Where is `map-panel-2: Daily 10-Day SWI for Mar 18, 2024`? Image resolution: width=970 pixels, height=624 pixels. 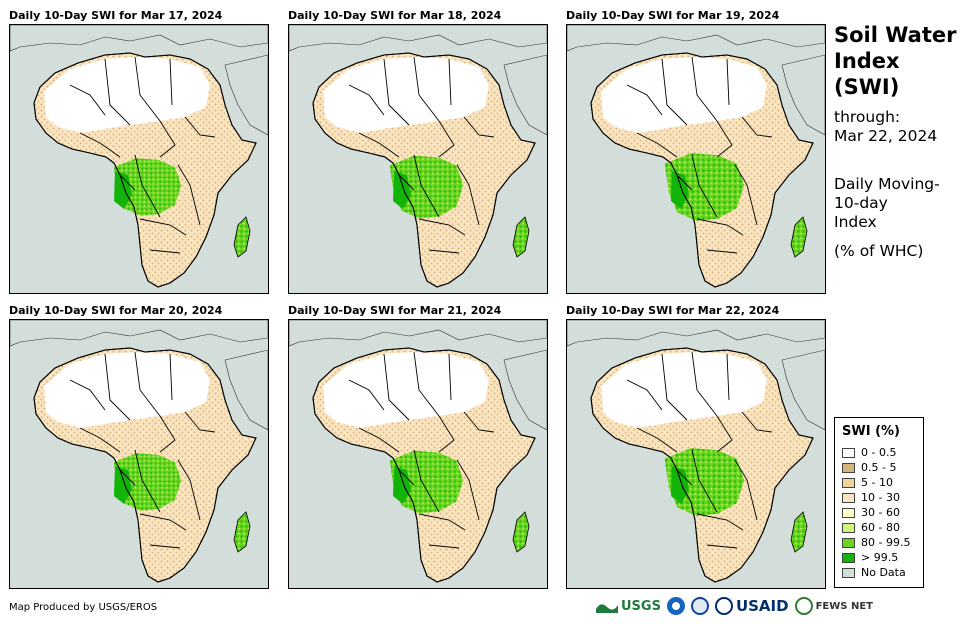 map-panel-2: Daily 10-Day SWI for Mar 18, 2024 is located at coordinates (418, 151).